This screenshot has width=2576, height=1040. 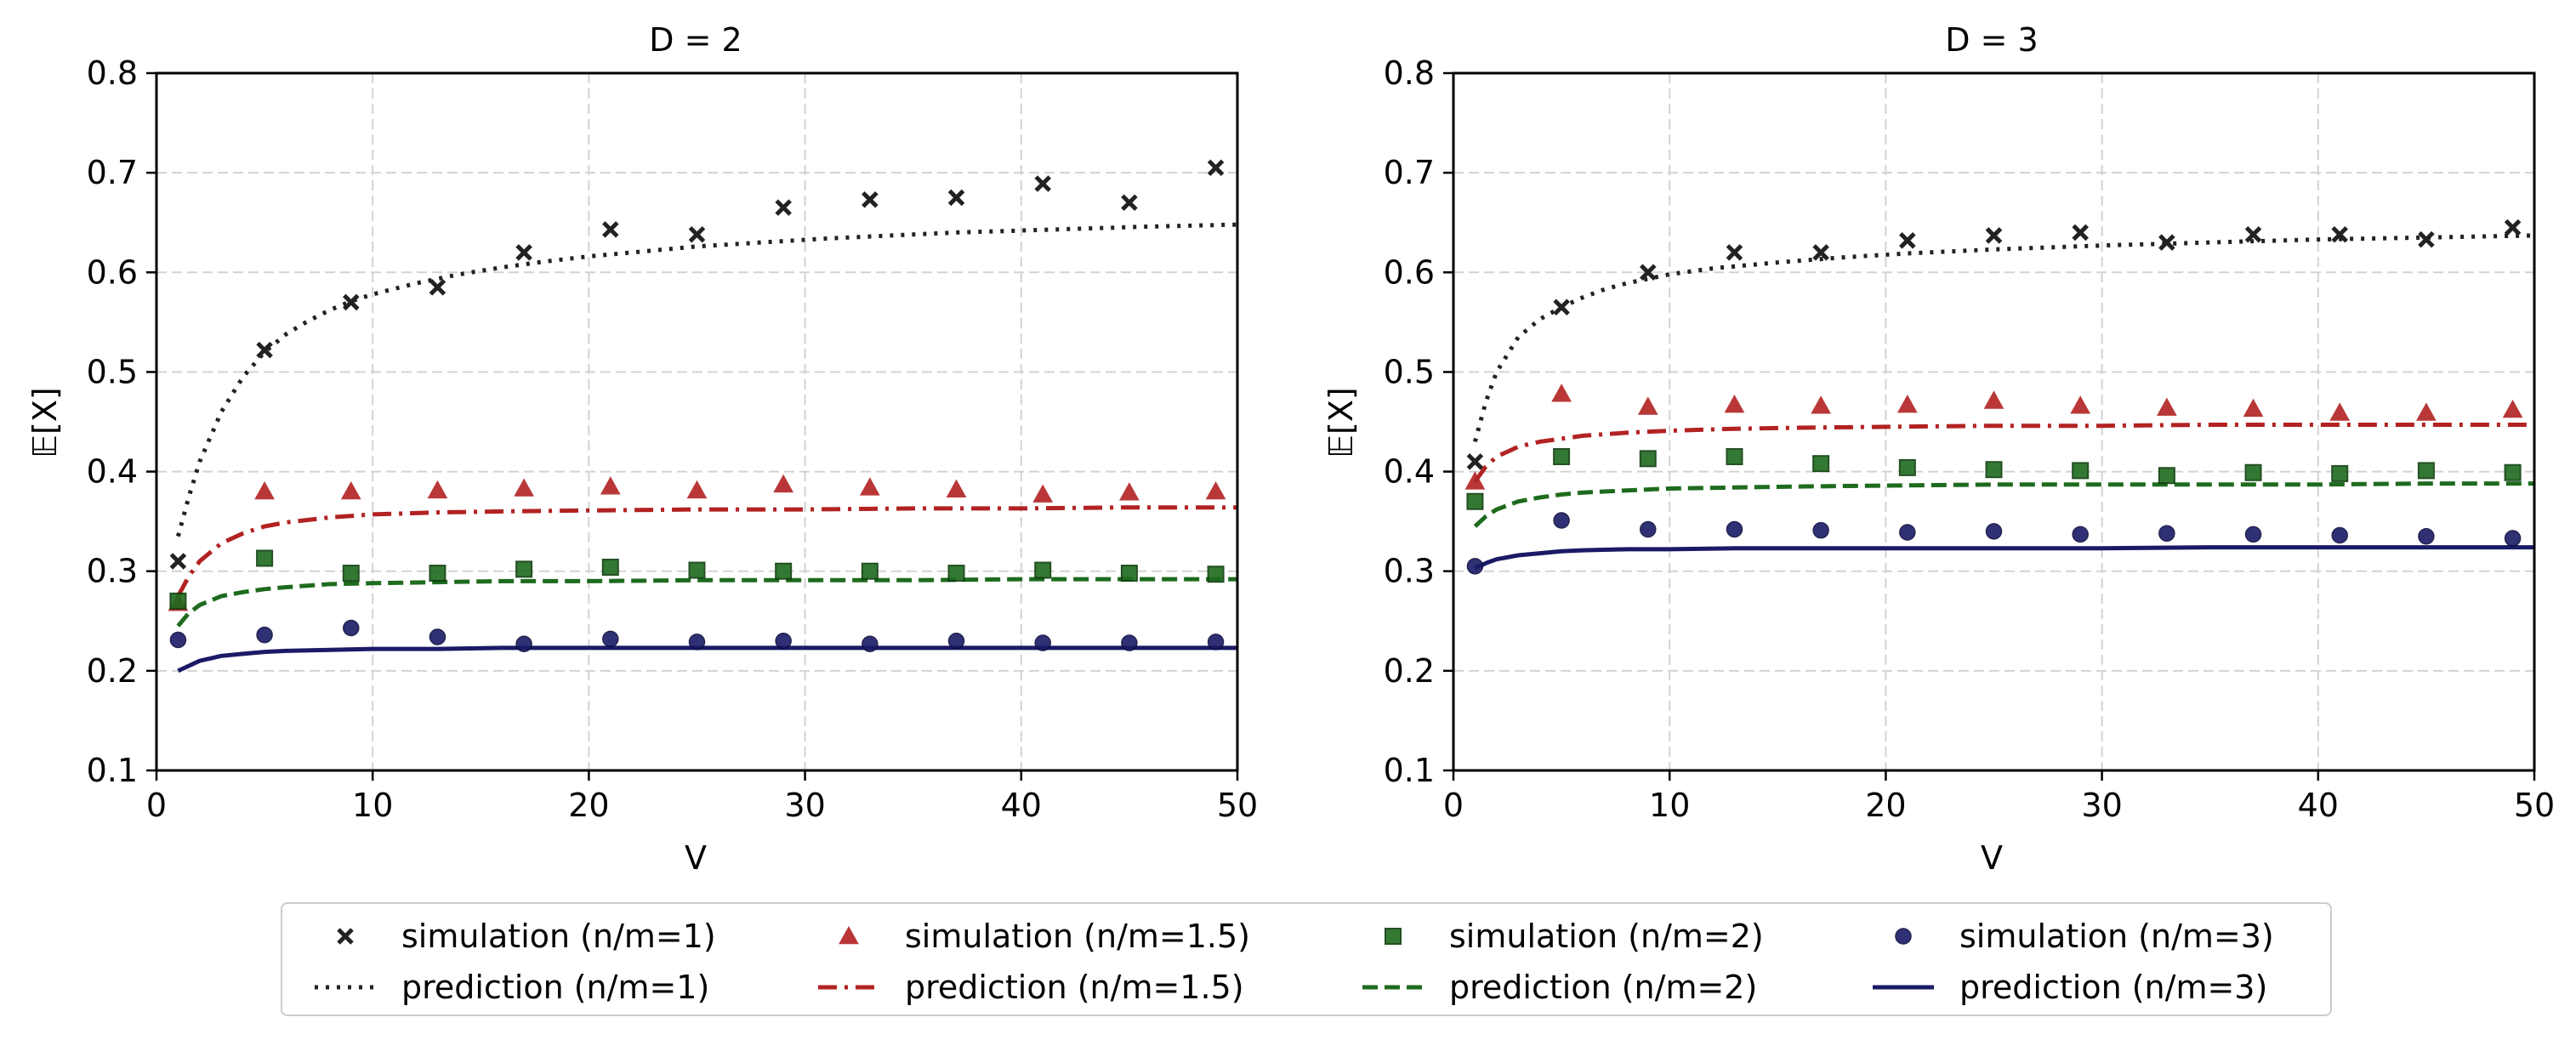 I want to click on y-tick-label: 0.5, so click(x=112, y=371).